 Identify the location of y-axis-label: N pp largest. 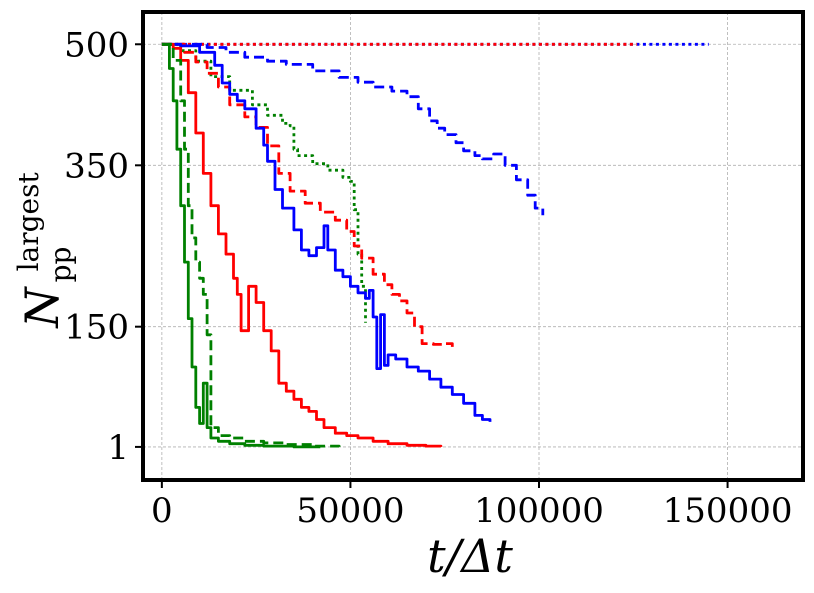
(44, 250).